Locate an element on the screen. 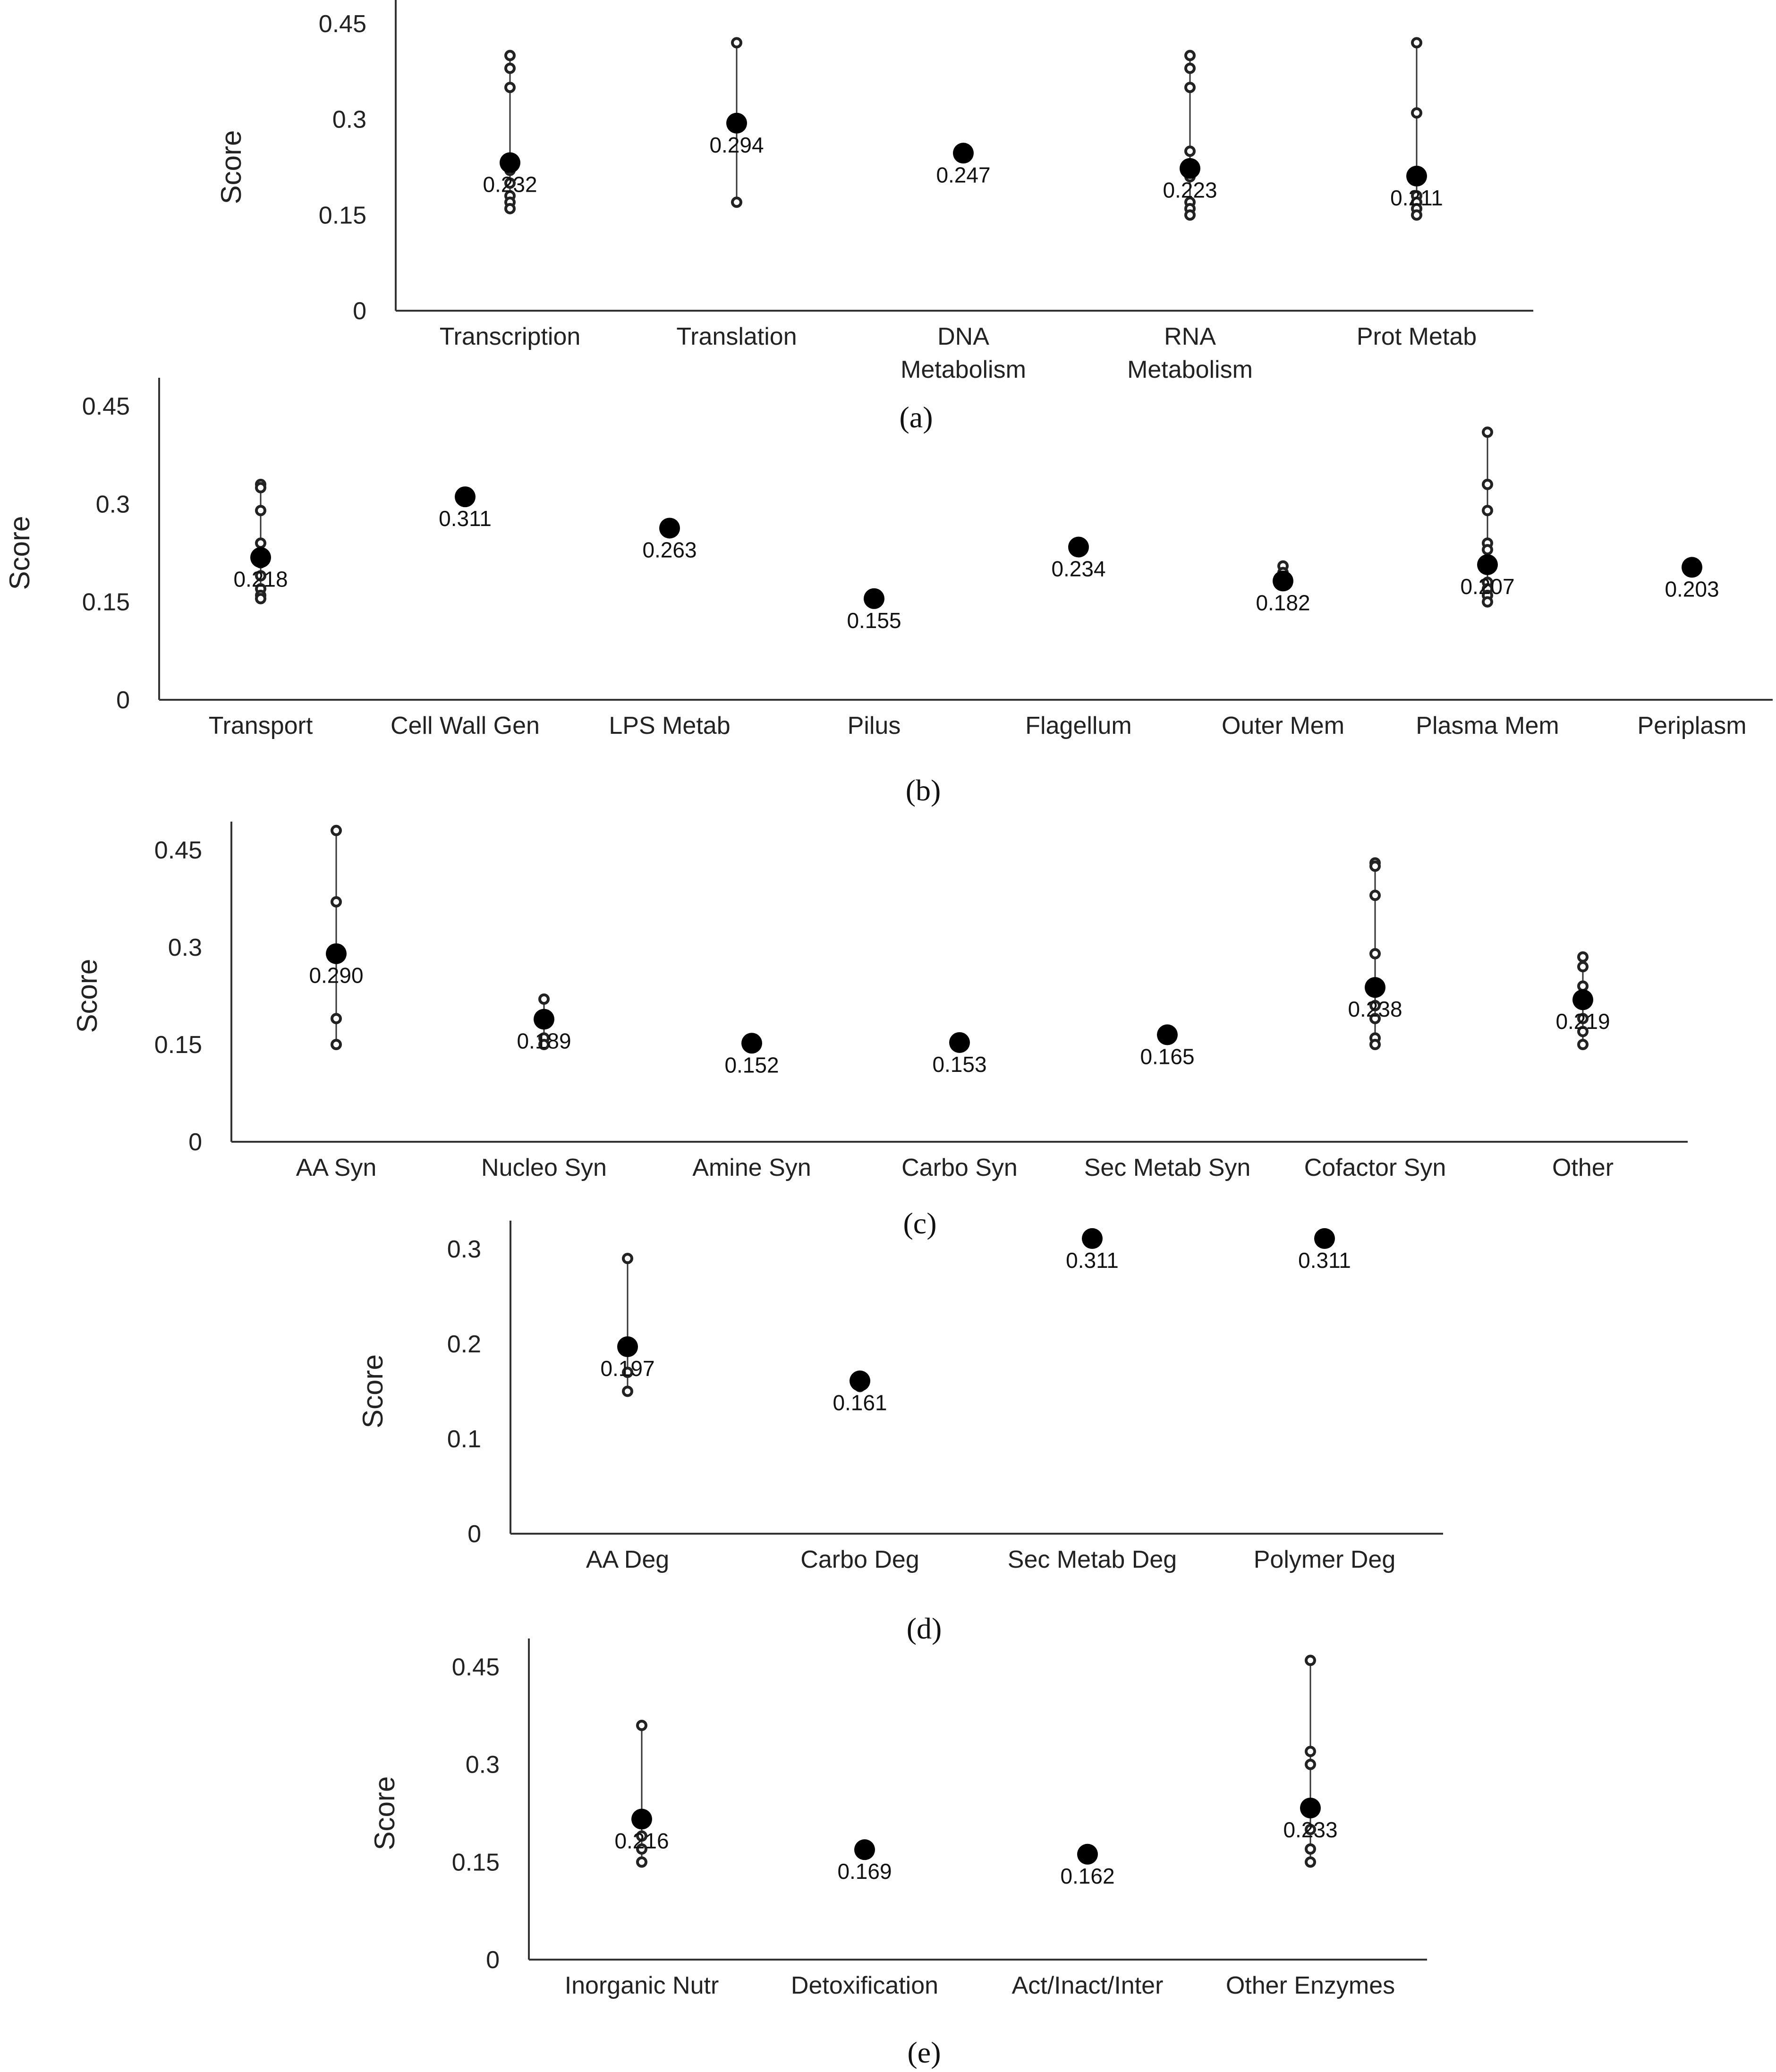  mean-data-label: 0.218 is located at coordinates (260, 580).